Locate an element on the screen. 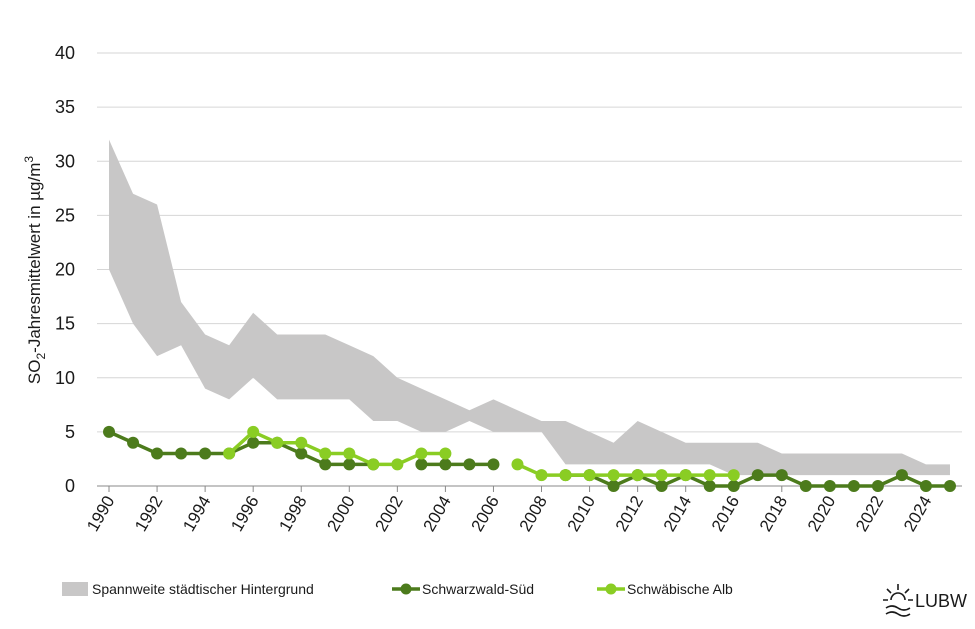  x-tick-label: 2020 is located at coordinates (821, 514).